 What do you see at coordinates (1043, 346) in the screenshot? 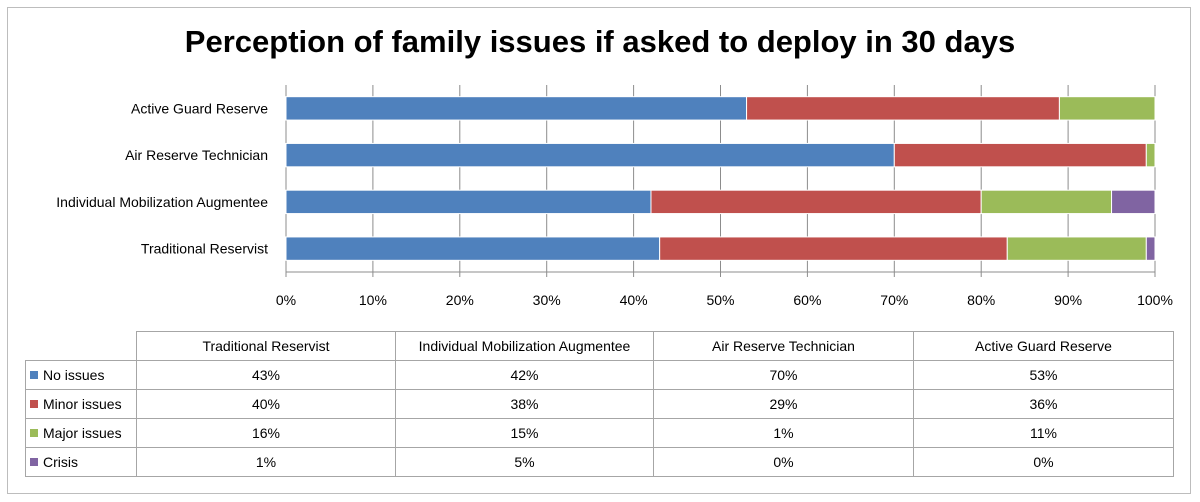
I see `table-column-header: Active Guard Reserve` at bounding box center [1043, 346].